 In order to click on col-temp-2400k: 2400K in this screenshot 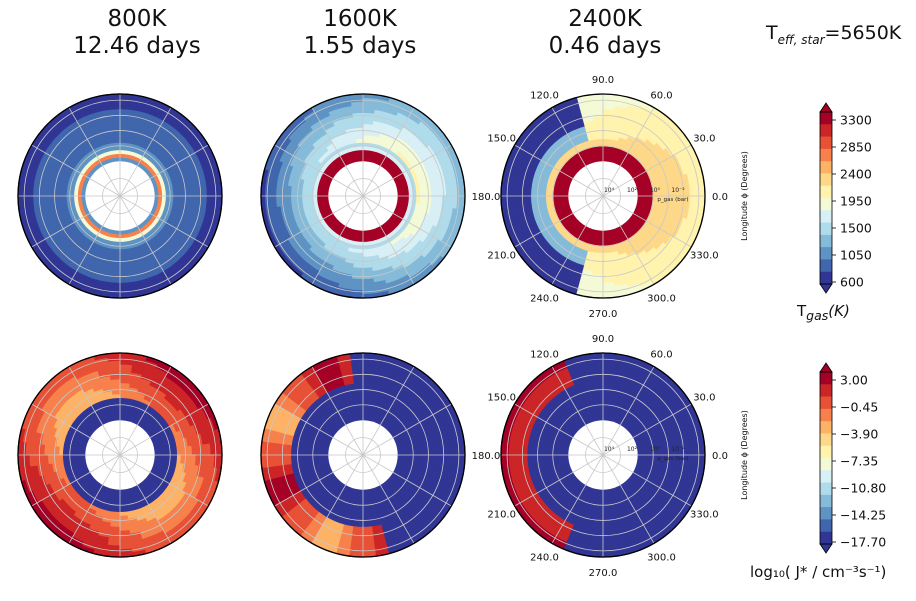, I will do `click(605, 19)`.